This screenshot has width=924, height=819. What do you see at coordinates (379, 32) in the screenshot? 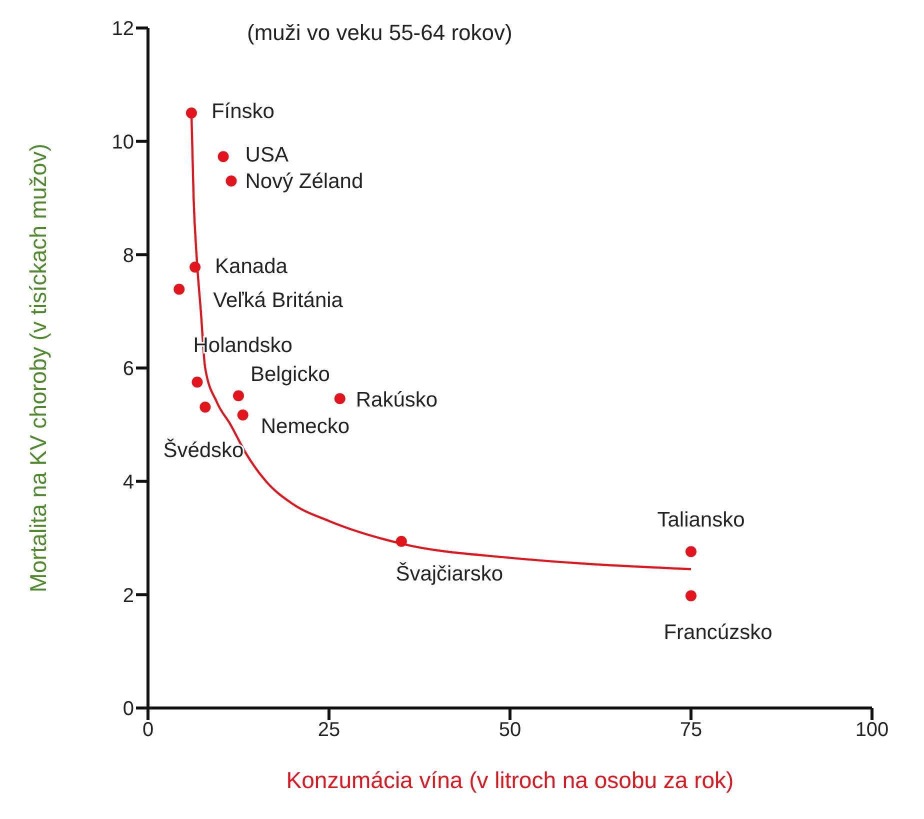
I see `chart-title: (muži vo veku 55-64 rokov)` at bounding box center [379, 32].